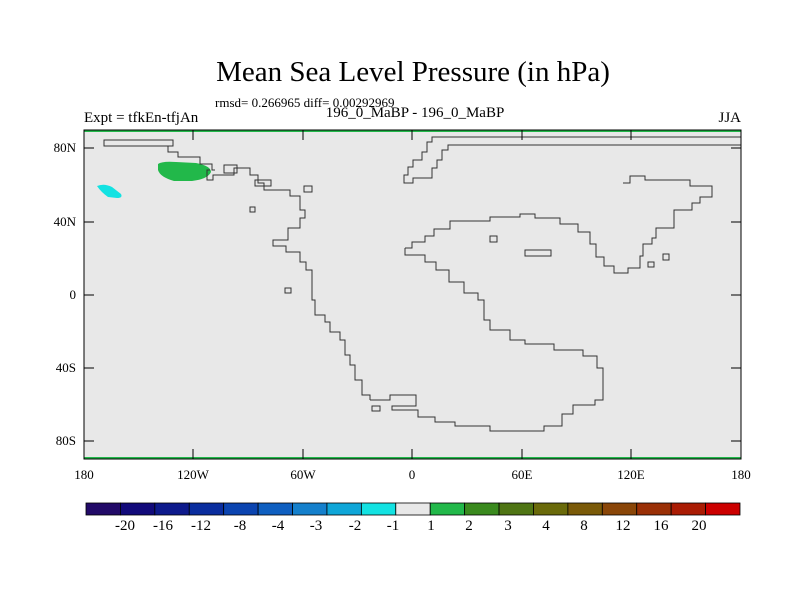  Describe the element at coordinates (125, 526) in the screenshot. I see `colorbar-label: -20` at that location.